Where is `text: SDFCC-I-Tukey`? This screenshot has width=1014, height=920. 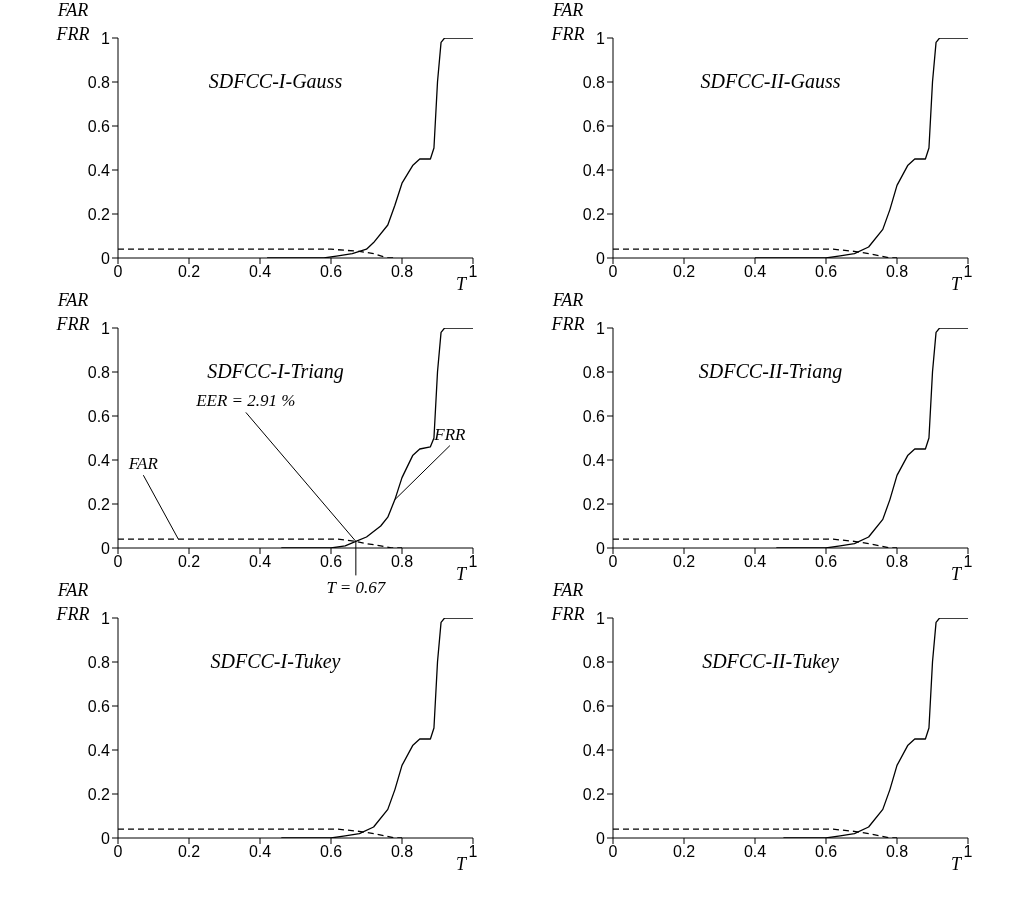 text: SDFCC-I-Tukey is located at coordinates (275, 661).